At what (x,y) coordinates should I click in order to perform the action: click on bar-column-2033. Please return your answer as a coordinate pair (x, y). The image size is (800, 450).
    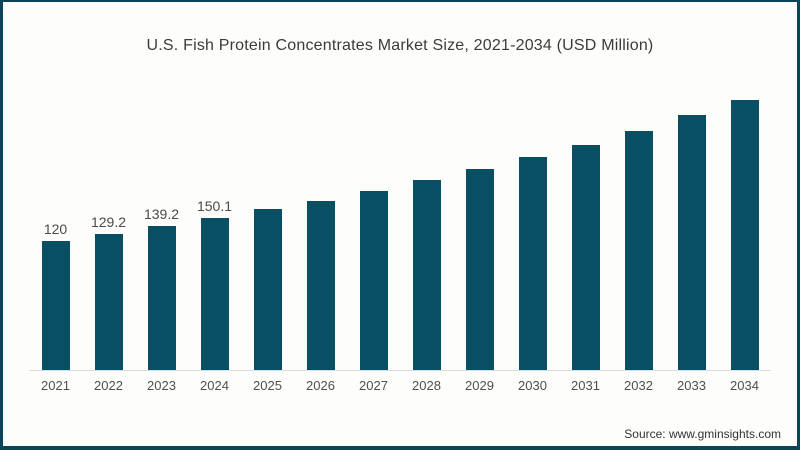
    Looking at the image, I should click on (691, 240).